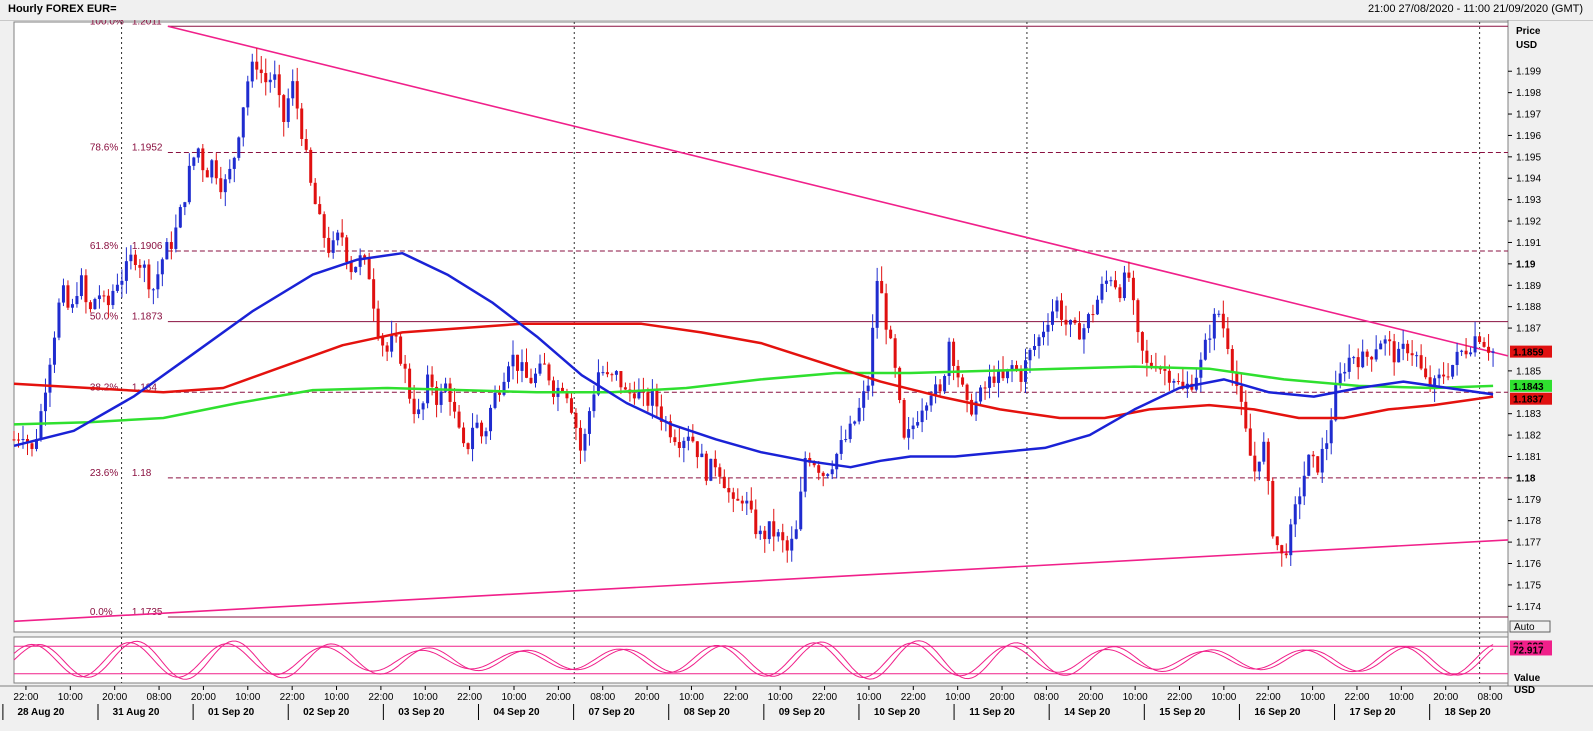 The image size is (1593, 731). What do you see at coordinates (1528, 521) in the screenshot?
I see `price-tick-label: 1.178` at bounding box center [1528, 521].